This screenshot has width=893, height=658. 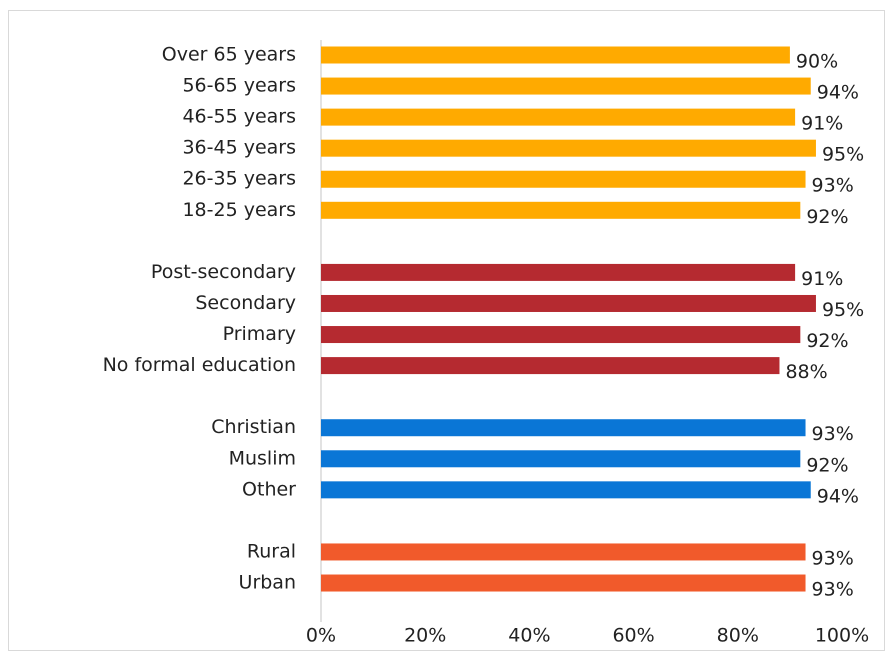 I want to click on x-tick-label: 20%, so click(x=425, y=636).